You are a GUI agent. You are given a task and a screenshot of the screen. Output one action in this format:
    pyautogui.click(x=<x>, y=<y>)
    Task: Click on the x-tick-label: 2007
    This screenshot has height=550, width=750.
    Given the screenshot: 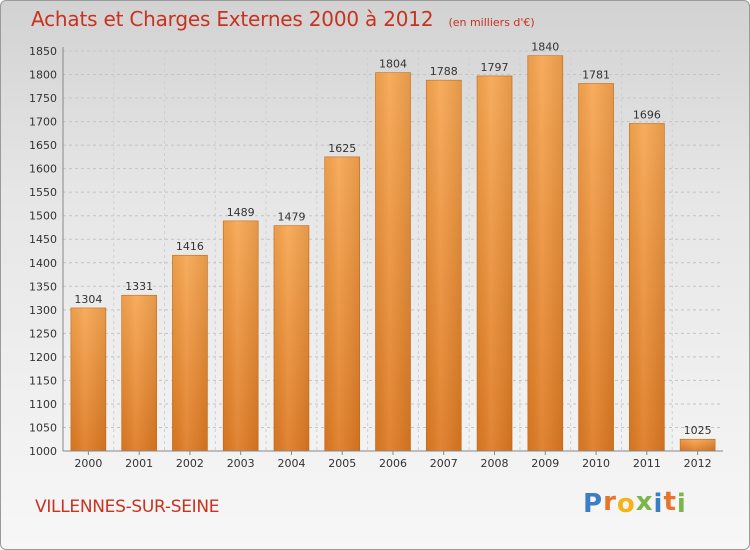 What is the action you would take?
    pyautogui.click(x=444, y=463)
    